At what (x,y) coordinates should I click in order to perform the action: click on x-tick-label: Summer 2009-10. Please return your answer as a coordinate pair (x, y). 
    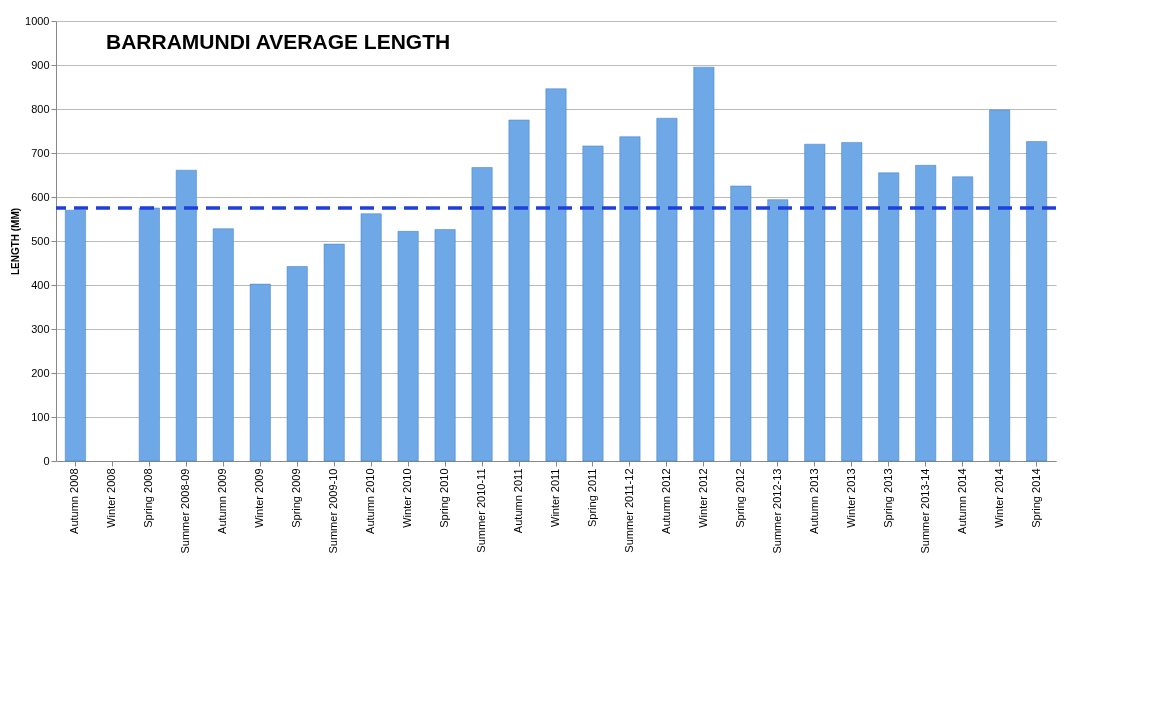
    Looking at the image, I should click on (333, 511).